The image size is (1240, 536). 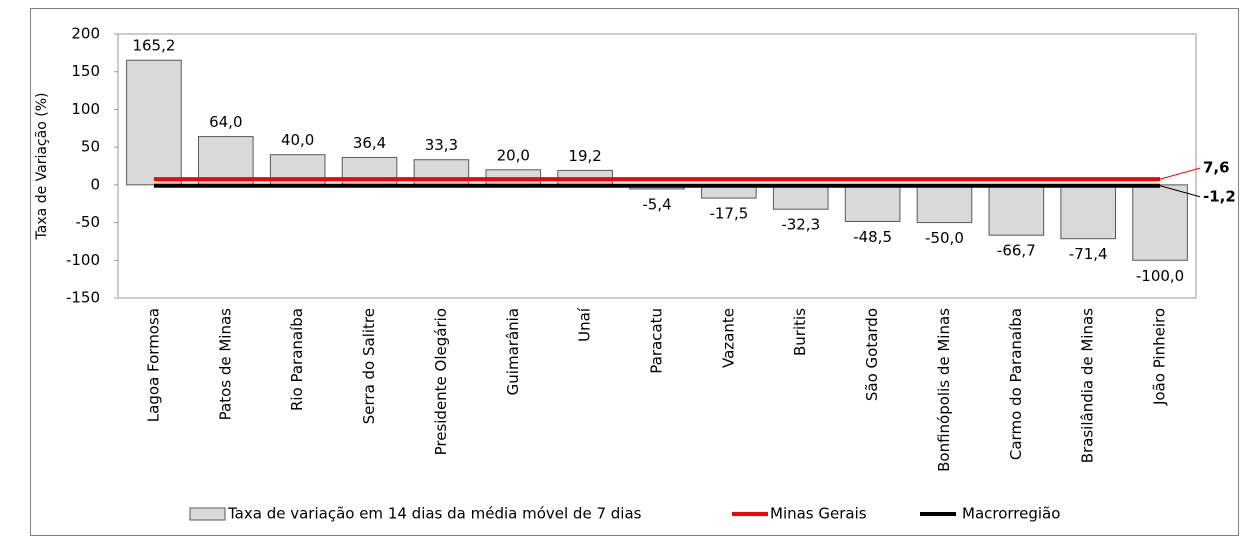 What do you see at coordinates (800, 225) in the screenshot?
I see `value-label: -32,3` at bounding box center [800, 225].